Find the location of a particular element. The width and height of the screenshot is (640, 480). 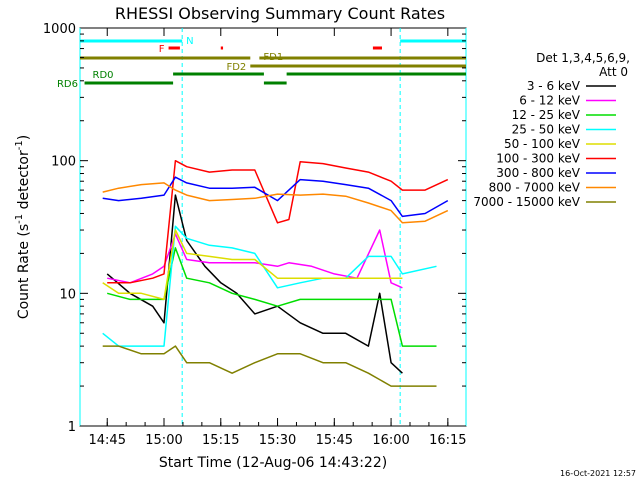

timestamp: 16-Oct-2021 12:57 is located at coordinates (598, 473).